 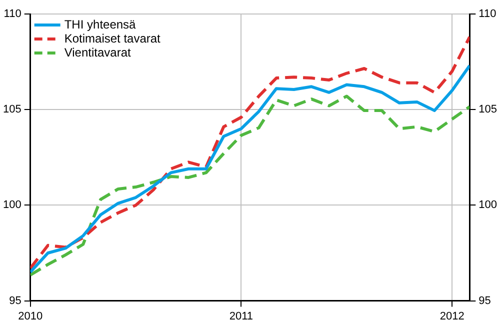 What do you see at coordinates (452, 316) in the screenshot?
I see `x-tick-label: 2012` at bounding box center [452, 316].